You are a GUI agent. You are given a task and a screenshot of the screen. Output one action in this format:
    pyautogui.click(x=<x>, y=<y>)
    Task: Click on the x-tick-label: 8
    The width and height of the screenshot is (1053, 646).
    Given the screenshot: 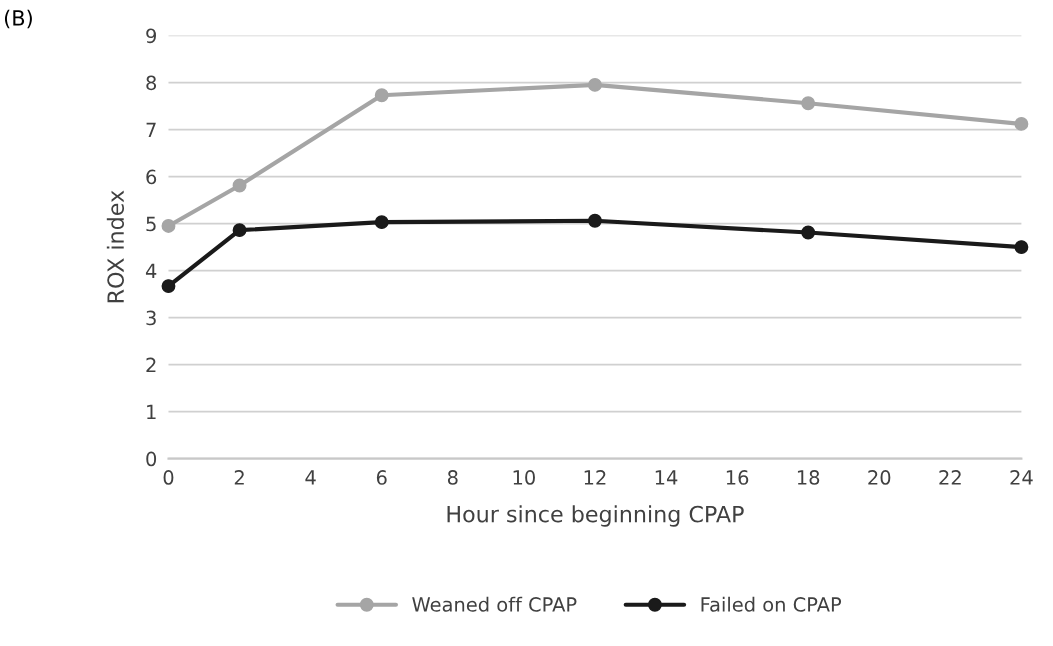 What is the action you would take?
    pyautogui.click(x=452, y=477)
    